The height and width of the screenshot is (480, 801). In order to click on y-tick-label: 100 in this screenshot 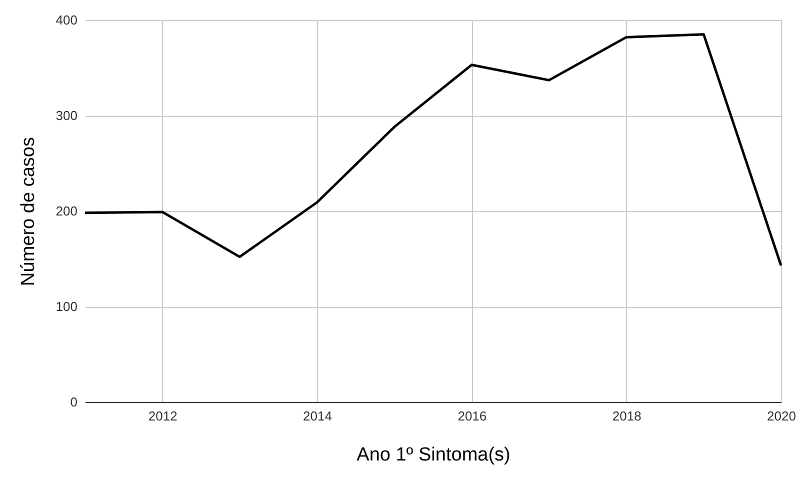, I will do `click(67, 306)`.